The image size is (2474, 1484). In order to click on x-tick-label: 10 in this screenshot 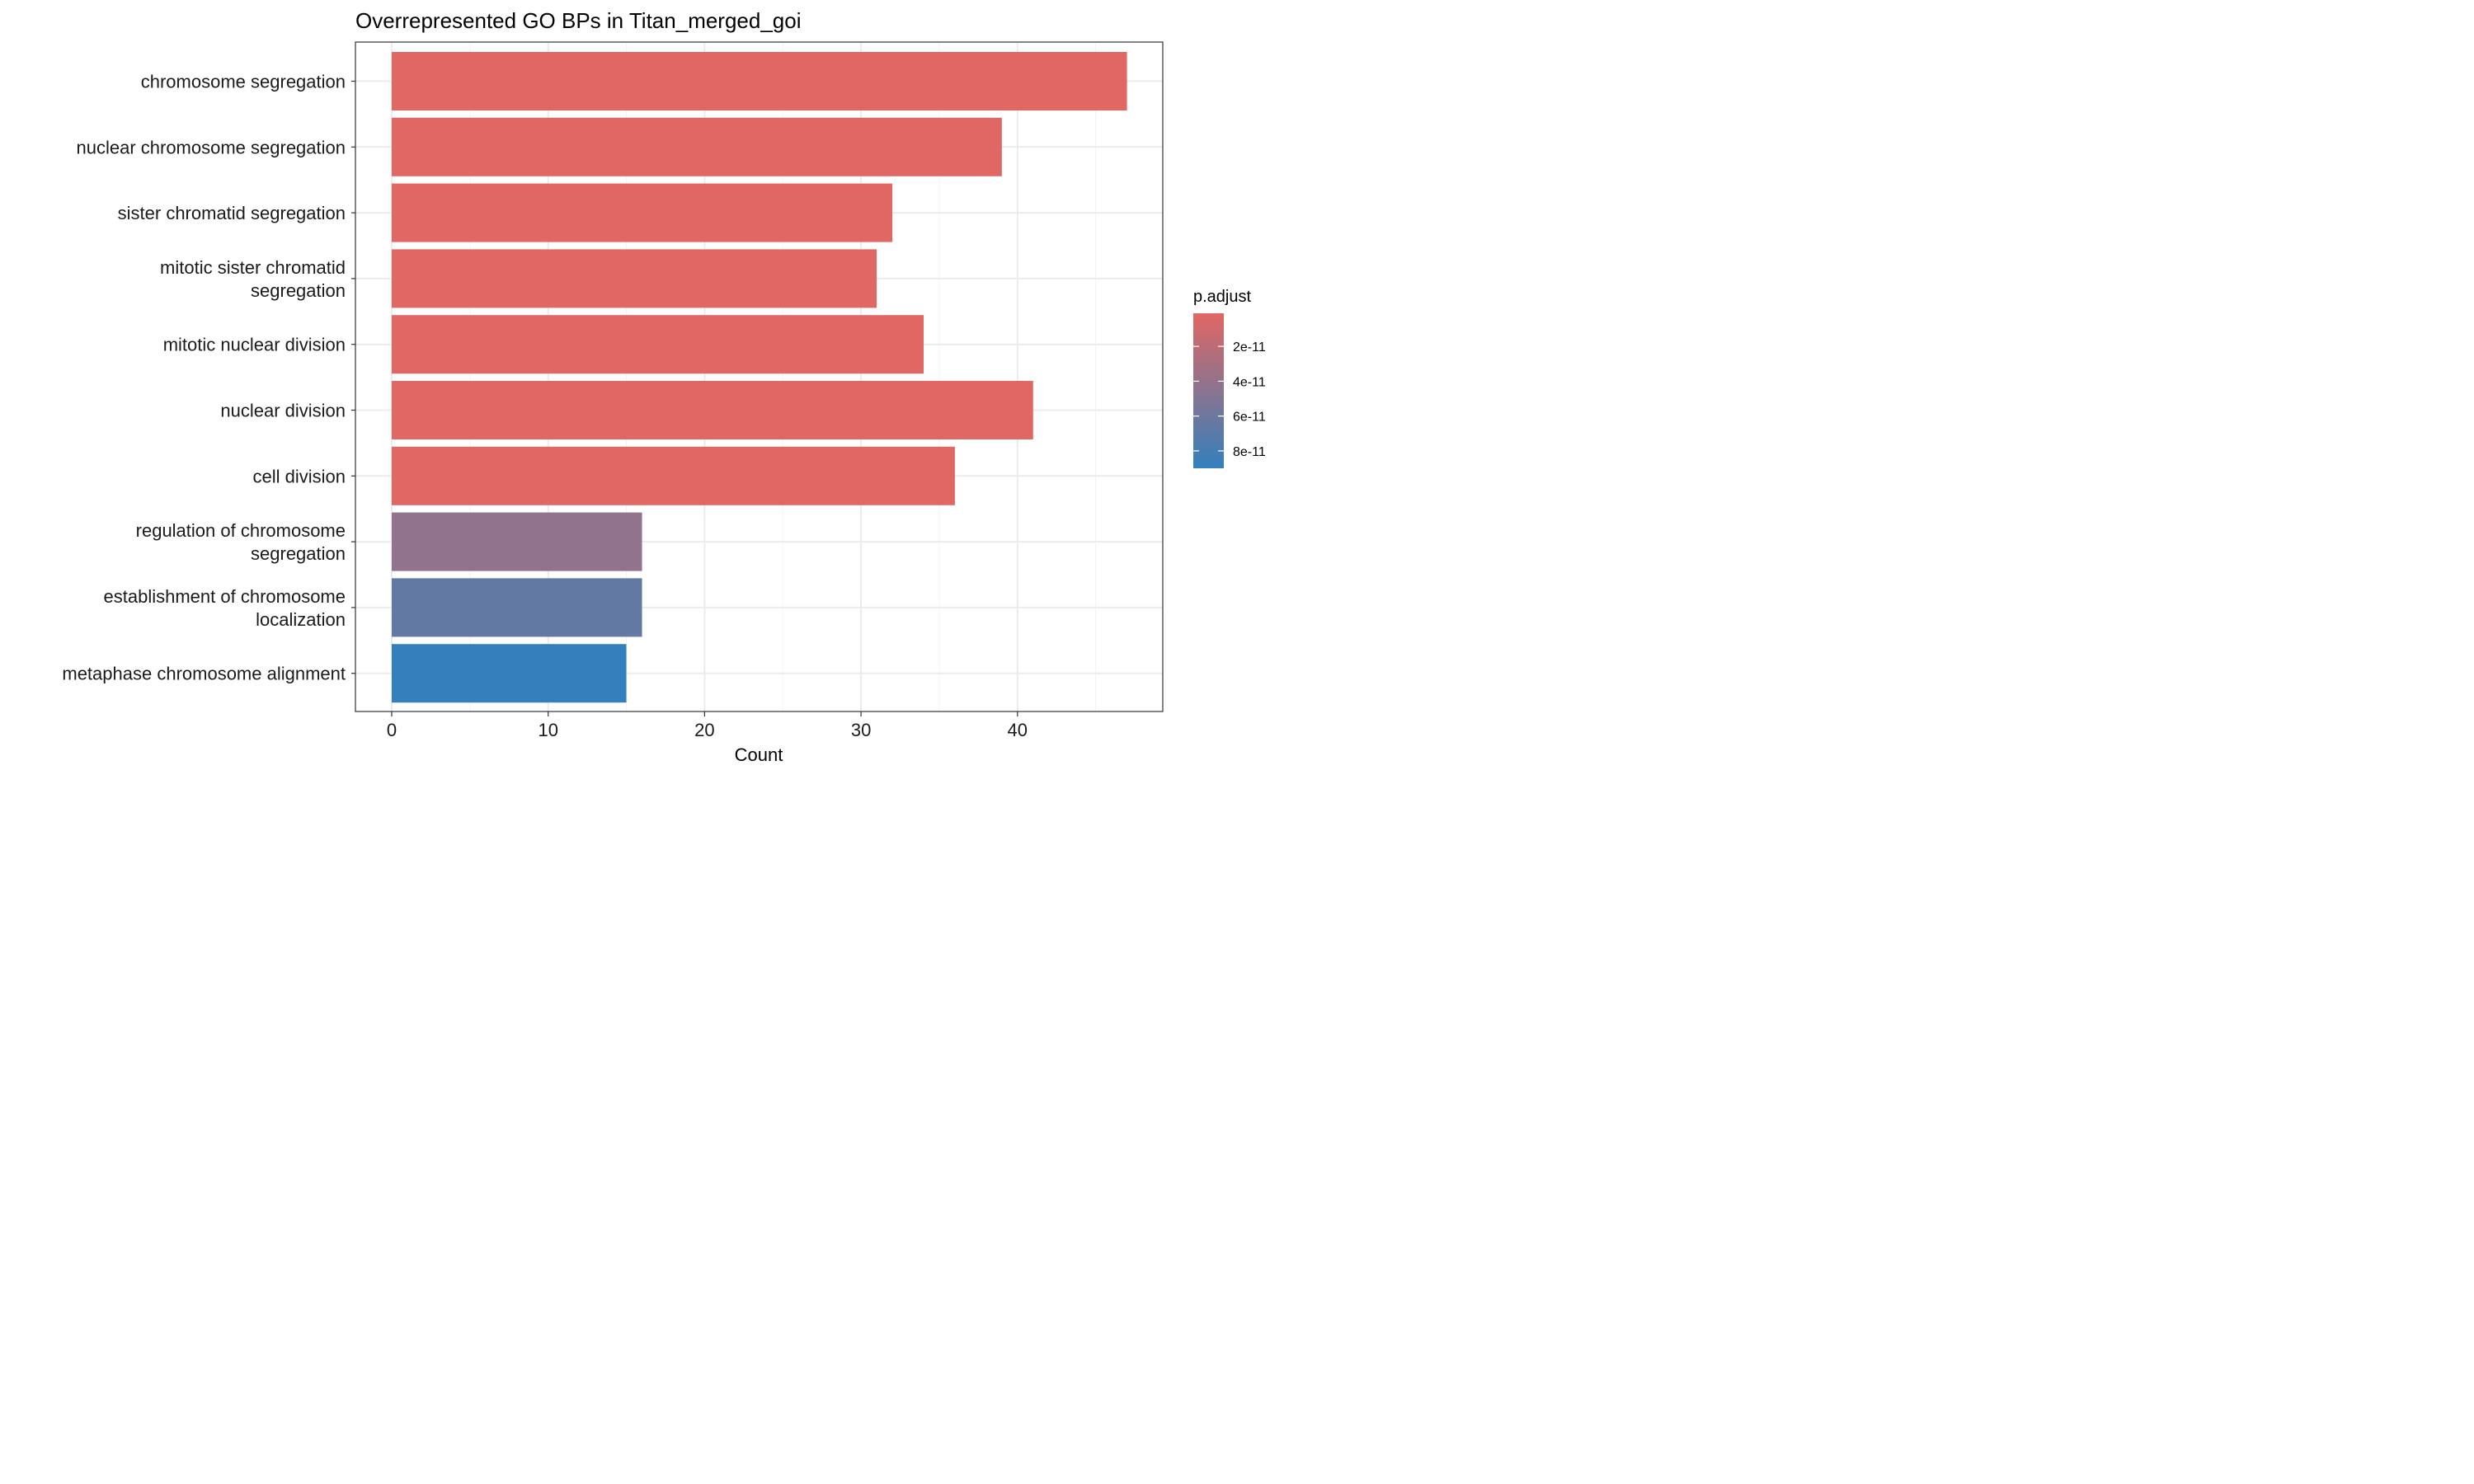, I will do `click(547, 730)`.